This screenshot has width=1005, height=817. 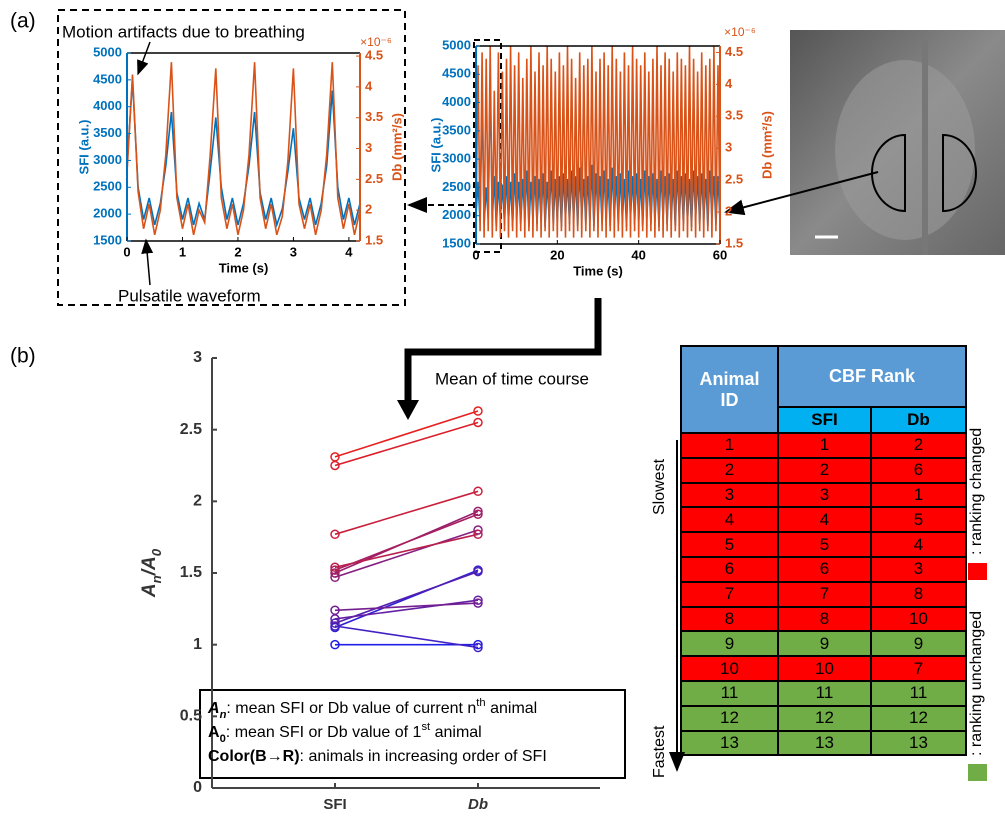 What do you see at coordinates (435, 145) in the screenshot?
I see `y-axis-label: SFI (a.u.)` at bounding box center [435, 145].